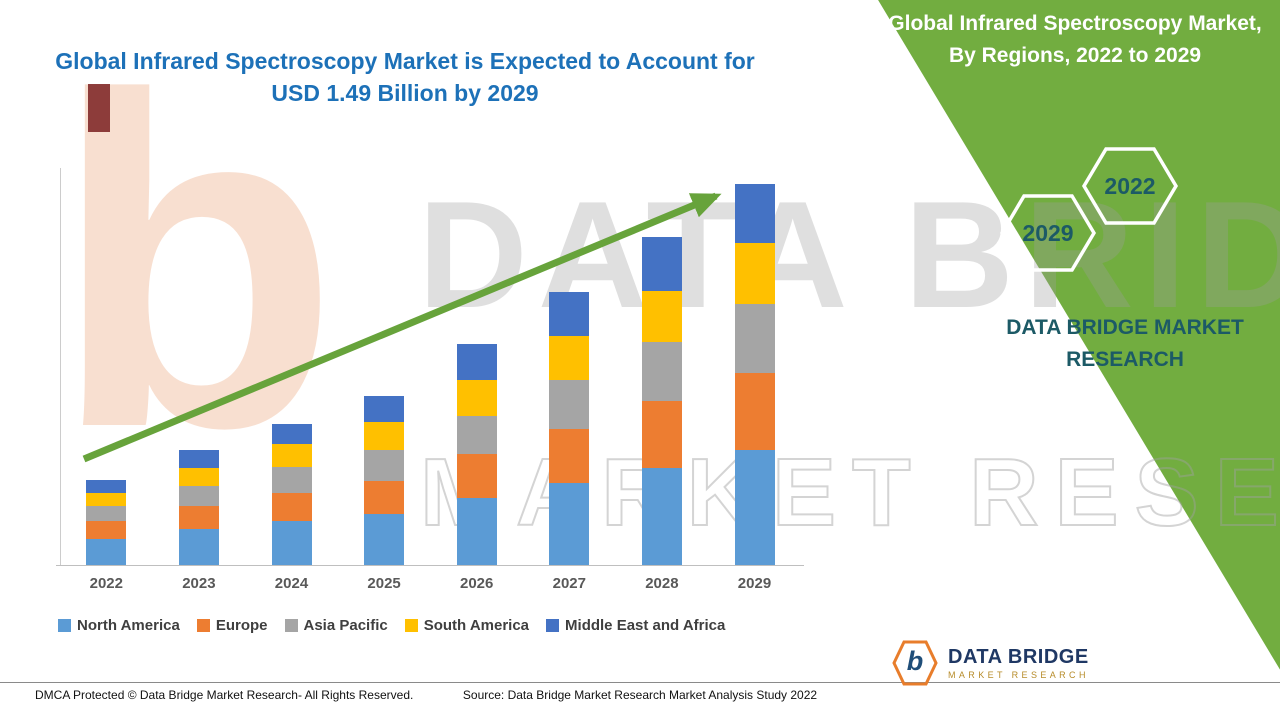 This screenshot has width=1280, height=720. Describe the element at coordinates (1018, 674) in the screenshot. I see `logo-tagline: MARKET RESEARCH` at that location.